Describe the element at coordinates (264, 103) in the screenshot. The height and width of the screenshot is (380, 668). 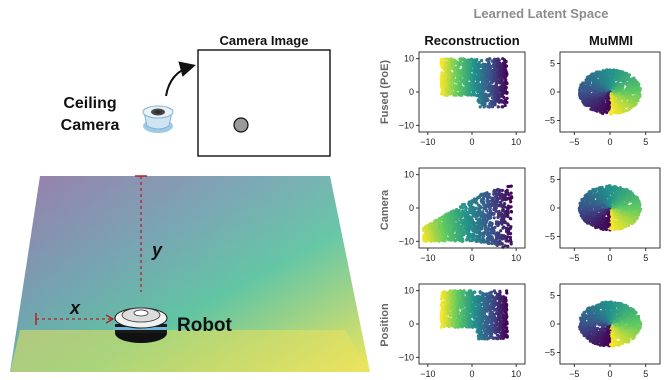
I see `camera-image-frame` at that location.